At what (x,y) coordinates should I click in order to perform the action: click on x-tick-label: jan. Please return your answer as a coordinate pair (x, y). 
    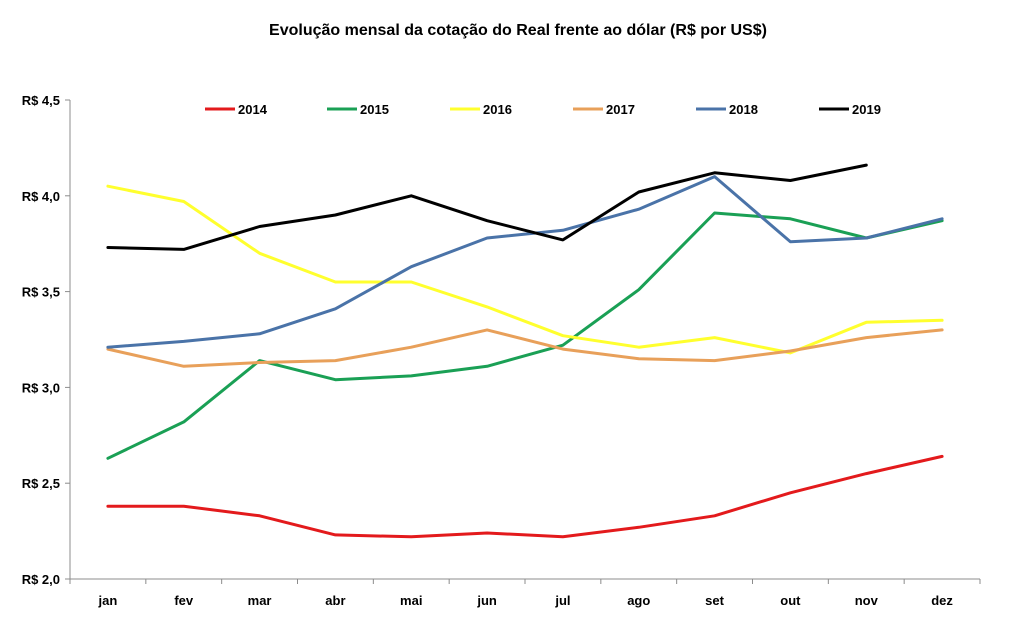
    Looking at the image, I should click on (108, 600).